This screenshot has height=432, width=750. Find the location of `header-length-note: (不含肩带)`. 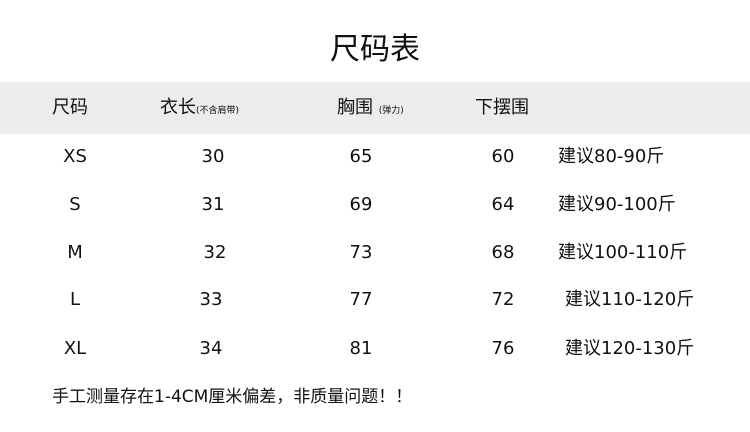

header-length-note: (不含肩带) is located at coordinates (218, 111).